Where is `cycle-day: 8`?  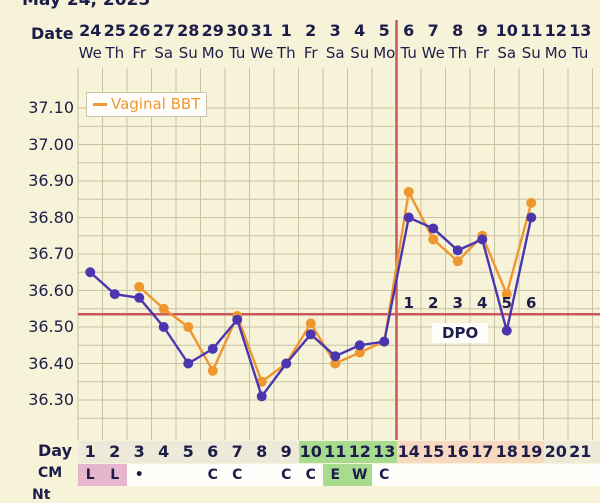 cycle-day: 8 is located at coordinates (263, 452).